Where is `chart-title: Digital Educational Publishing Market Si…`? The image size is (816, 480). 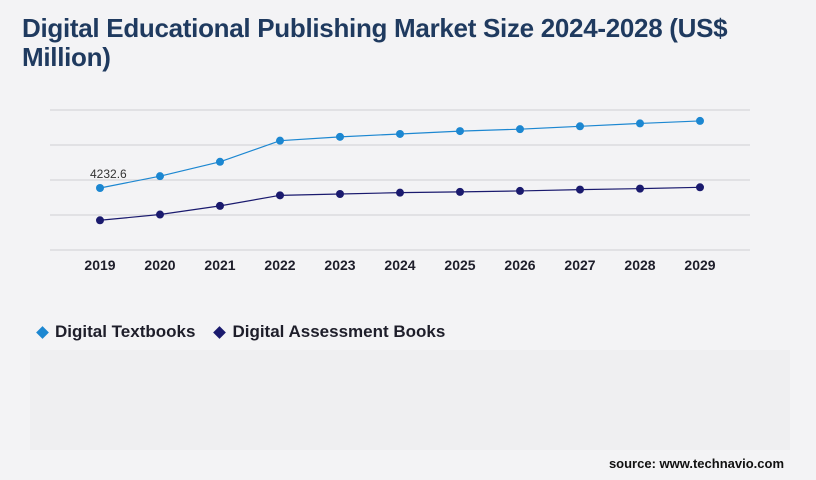 chart-title: Digital Educational Publishing Market Si… is located at coordinates (375, 42).